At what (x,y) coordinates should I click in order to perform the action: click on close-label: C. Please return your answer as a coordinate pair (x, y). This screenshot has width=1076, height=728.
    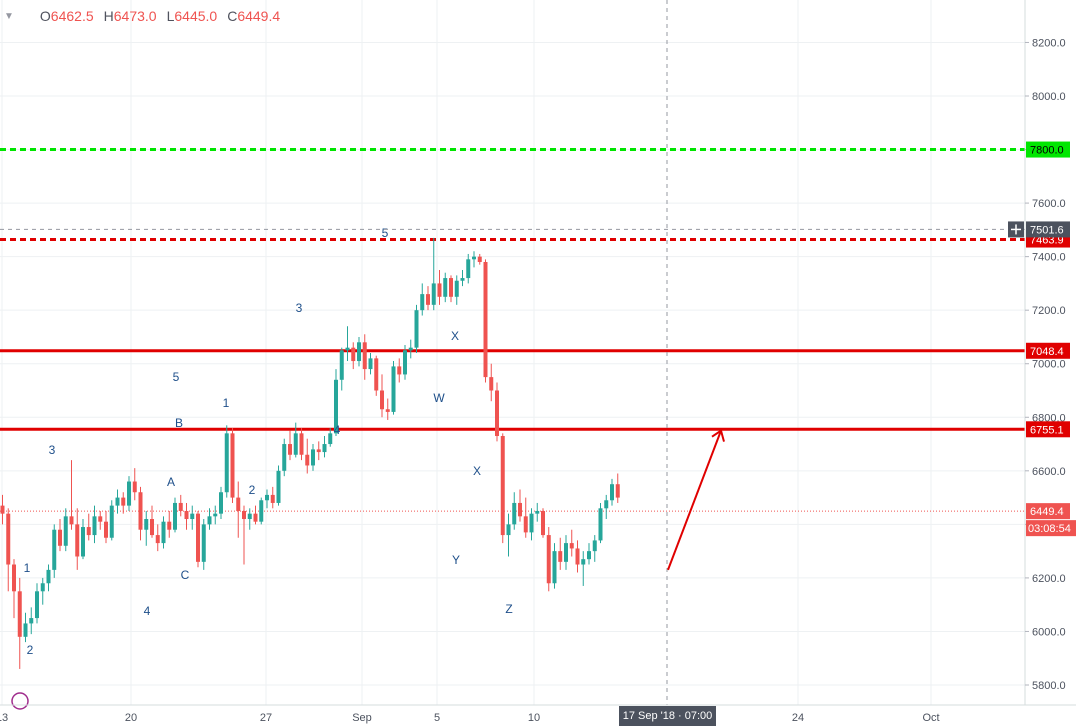
    Looking at the image, I should click on (232, 16).